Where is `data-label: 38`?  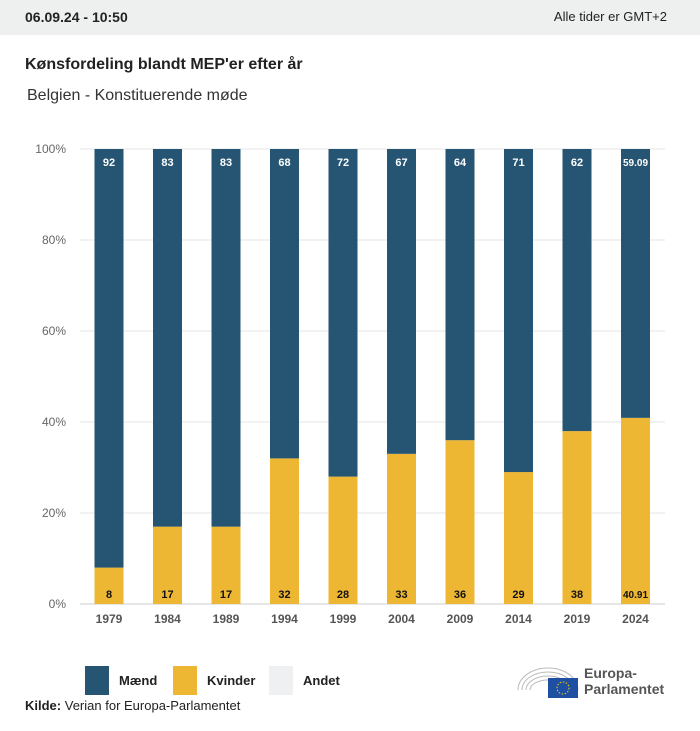 data-label: 38 is located at coordinates (577, 595).